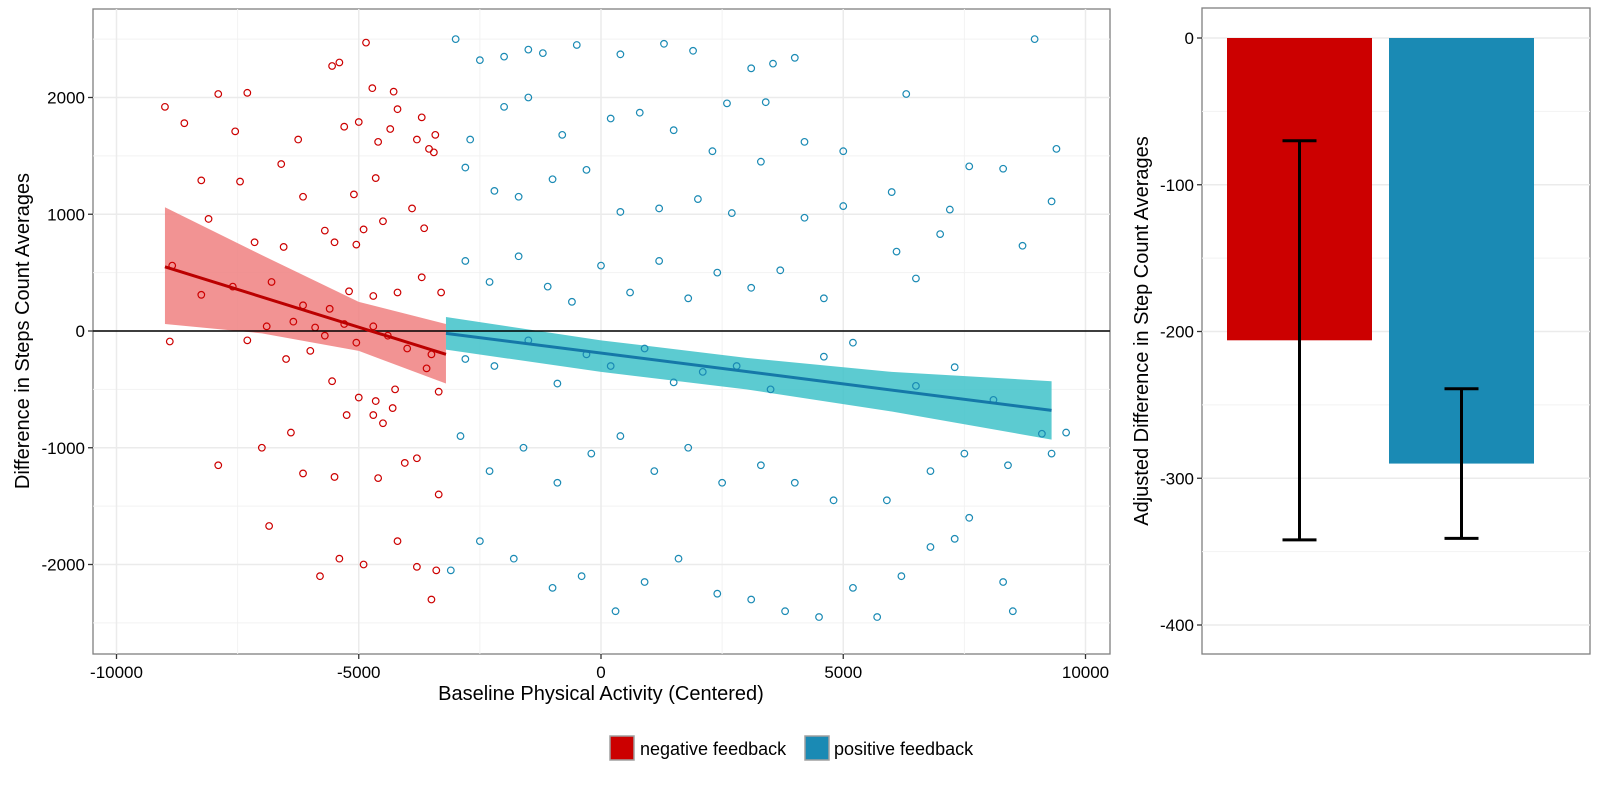  I want to click on legend-item-positive-feedback: positive feedback, so click(889, 748).